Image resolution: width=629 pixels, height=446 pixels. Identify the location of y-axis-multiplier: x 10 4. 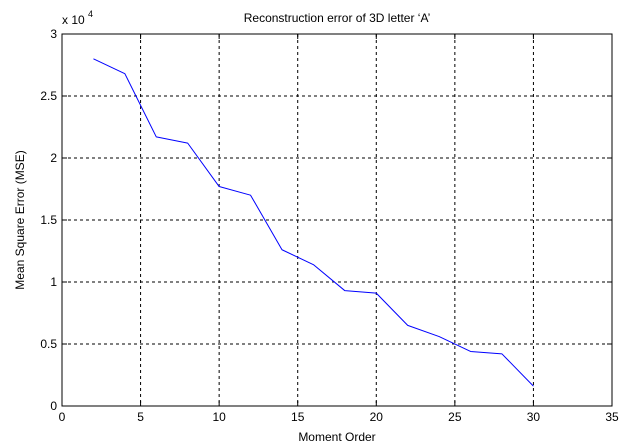
(77, 18).